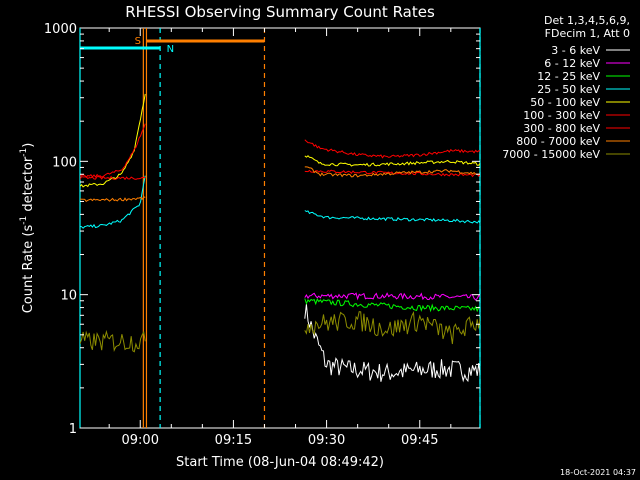 This screenshot has height=480, width=640. What do you see at coordinates (280, 462) in the screenshot?
I see `x-axis-label: Start Time (08-Jun-04 08:49:42)` at bounding box center [280, 462].